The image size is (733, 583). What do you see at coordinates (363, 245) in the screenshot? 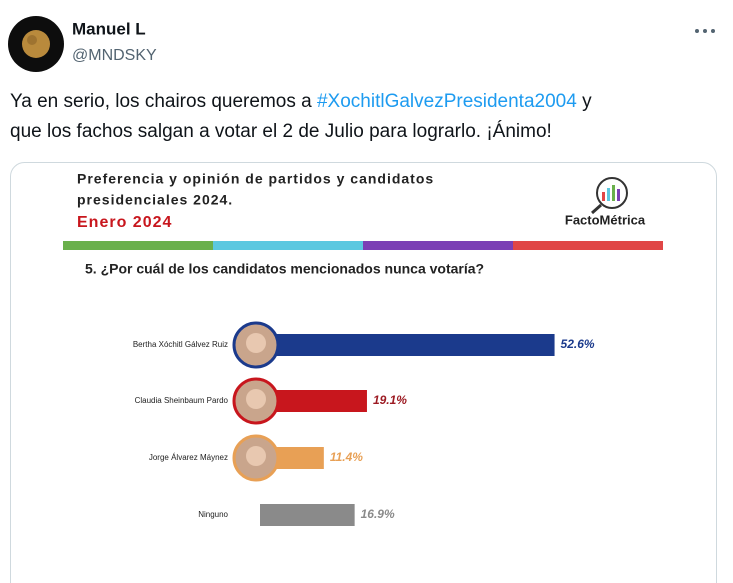
I see `color-stripe` at bounding box center [363, 245].